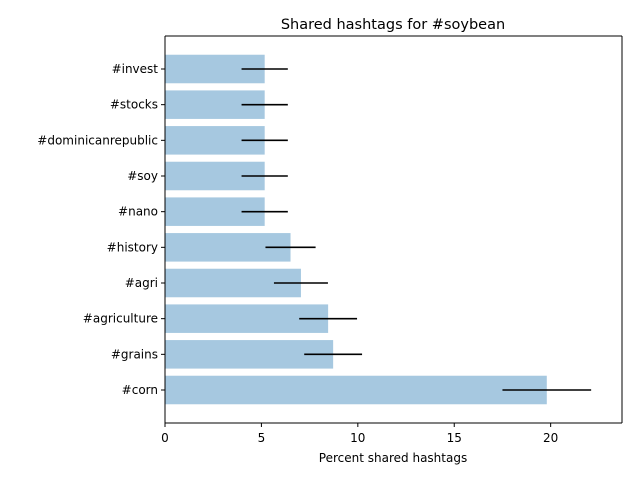 The height and width of the screenshot is (480, 640). I want to click on x-tick-label: 20, so click(550, 438).